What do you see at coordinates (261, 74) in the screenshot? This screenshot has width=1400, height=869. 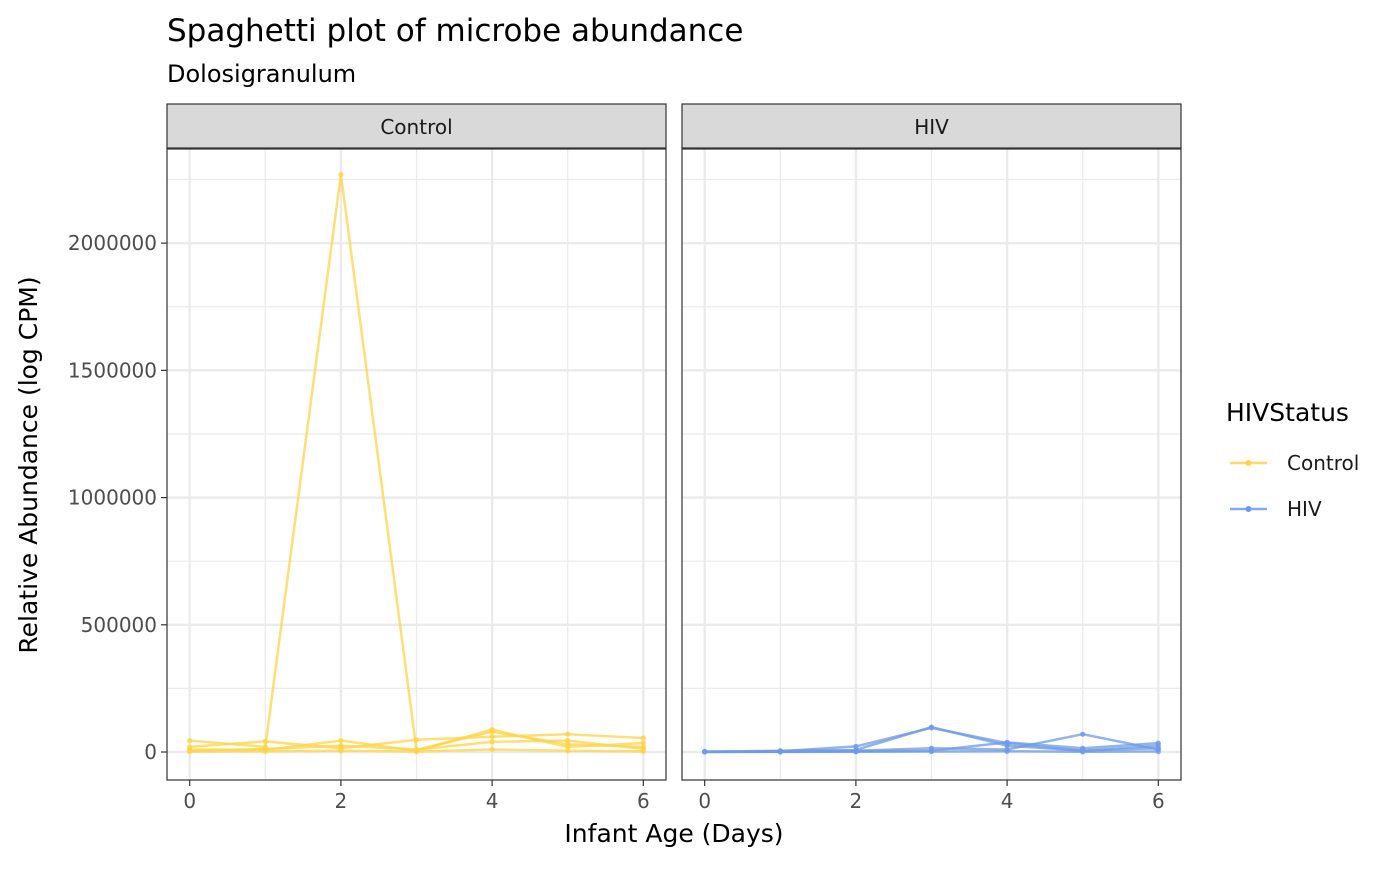 I see `chart-subtitle: Dolosigranulum` at bounding box center [261, 74].